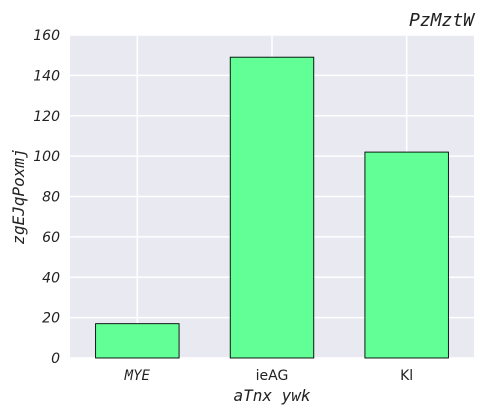  Describe the element at coordinates (271, 395) in the screenshot. I see `x-axis-label: aTnx ywk` at that location.